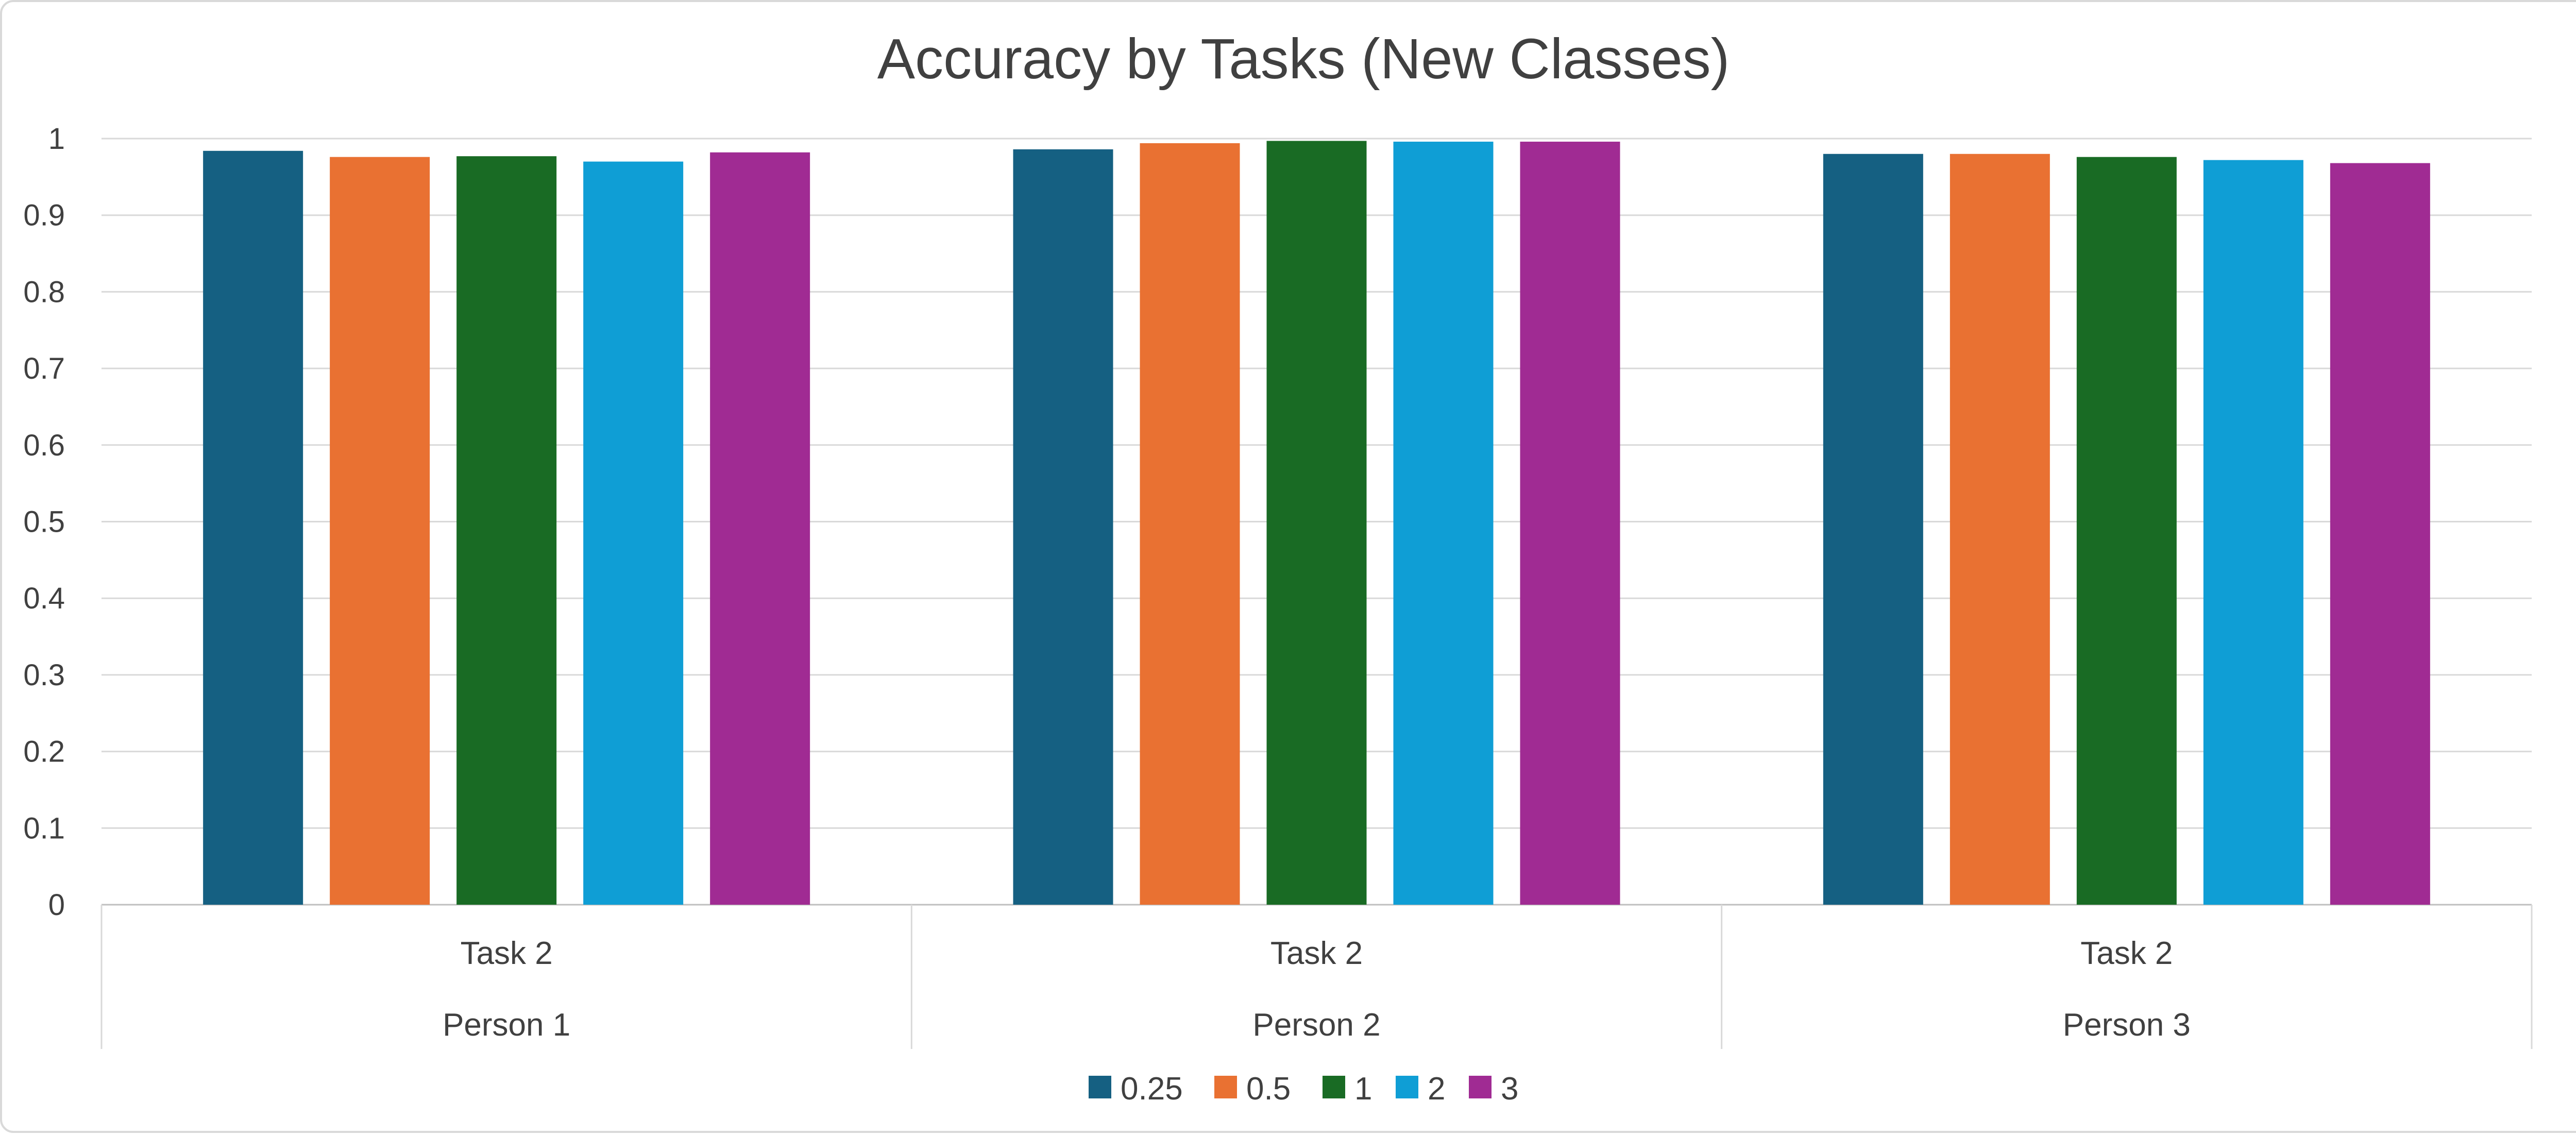  What do you see at coordinates (44, 216) in the screenshot?
I see `y-tick-label: 0.9` at bounding box center [44, 216].